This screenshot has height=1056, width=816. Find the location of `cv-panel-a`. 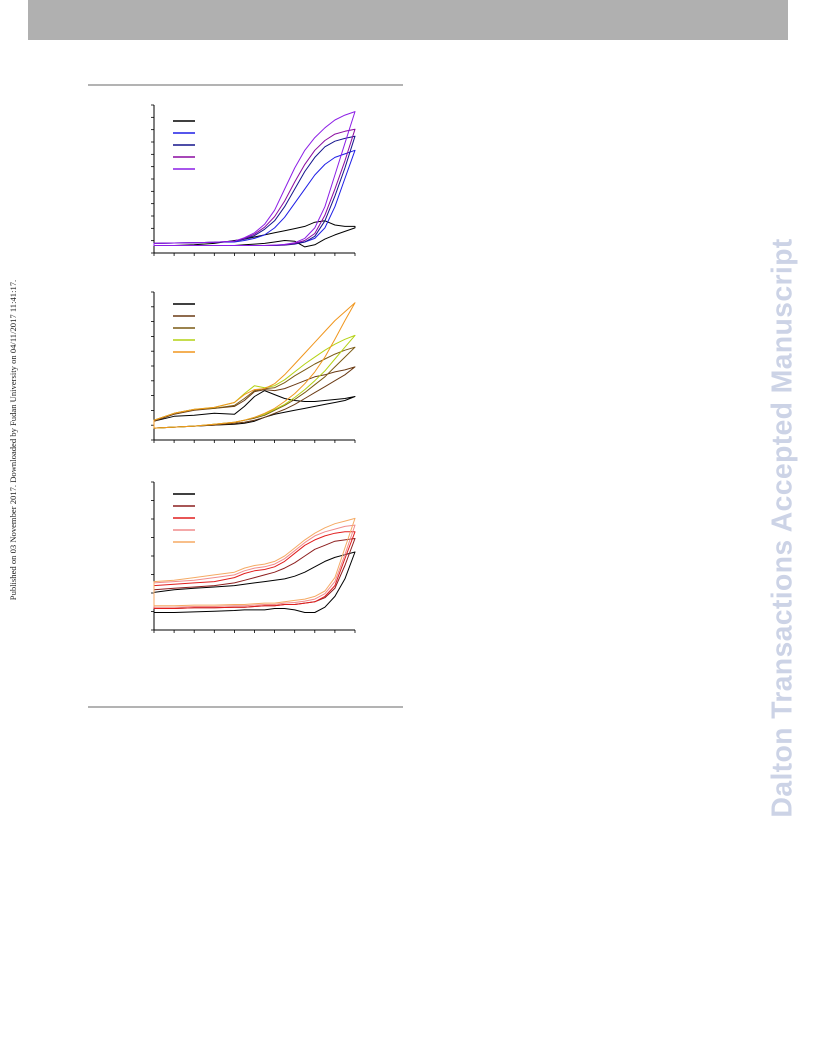

cv-panel-a is located at coordinates (253, 180).